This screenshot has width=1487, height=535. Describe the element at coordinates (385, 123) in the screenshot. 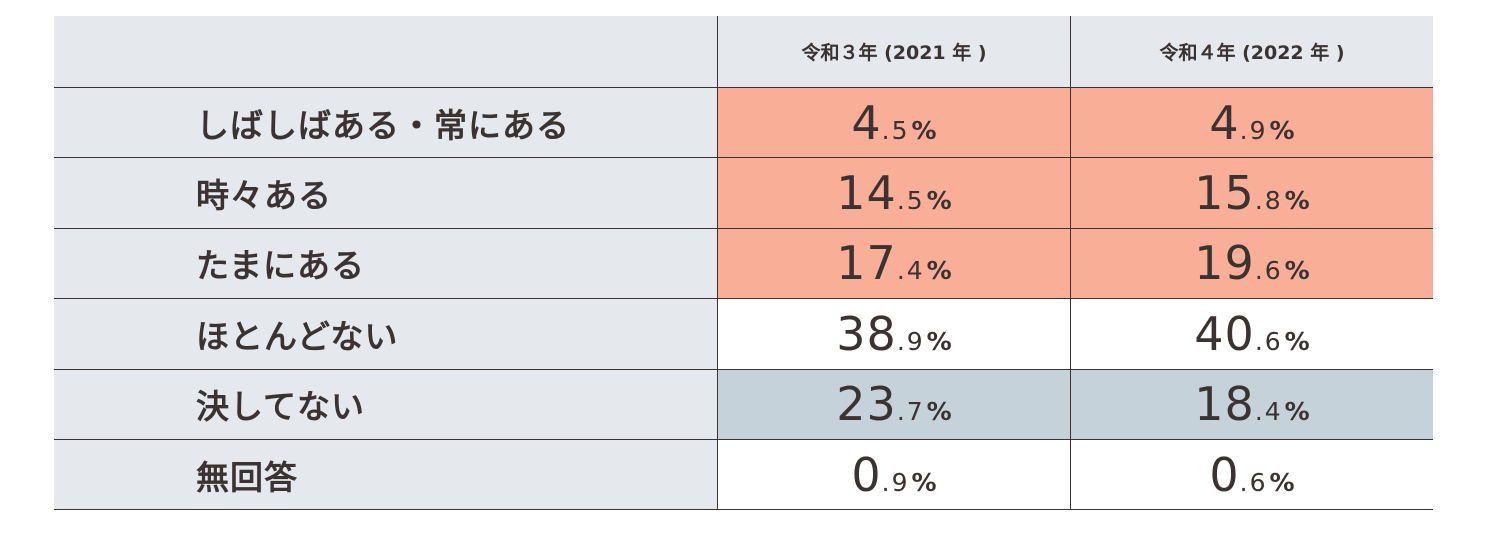

I see `row-label: しばしばある・常にある` at that location.